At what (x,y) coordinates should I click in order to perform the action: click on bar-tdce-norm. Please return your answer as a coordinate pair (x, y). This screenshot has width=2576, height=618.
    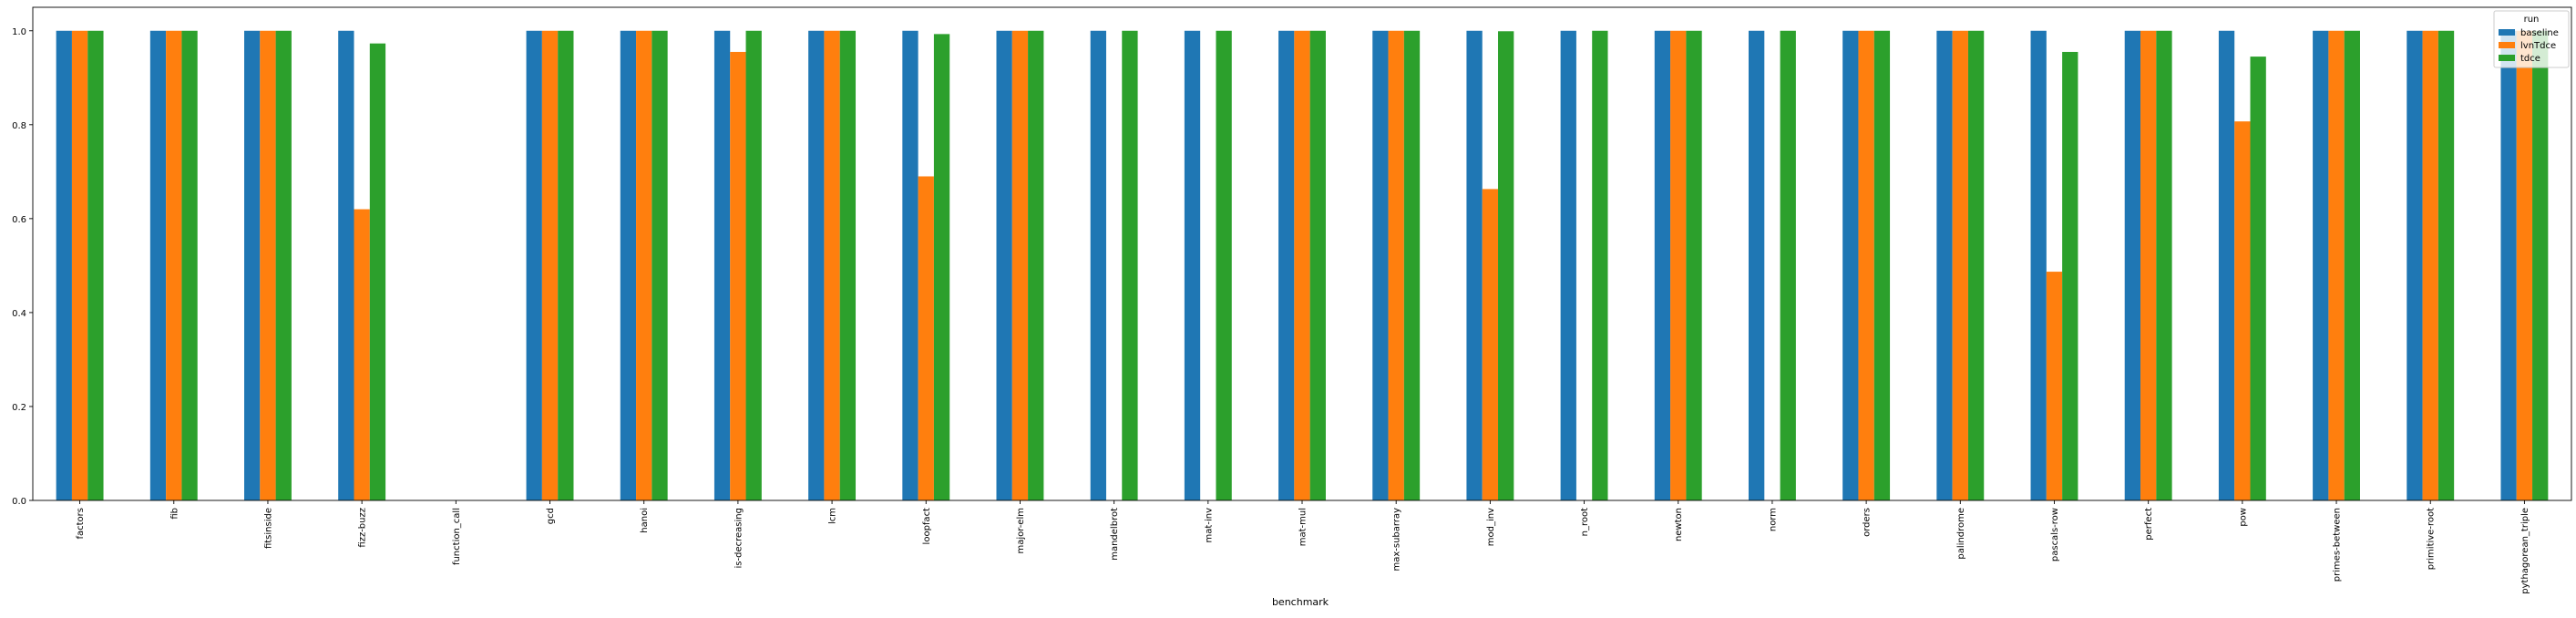
    Looking at the image, I should click on (1788, 265).